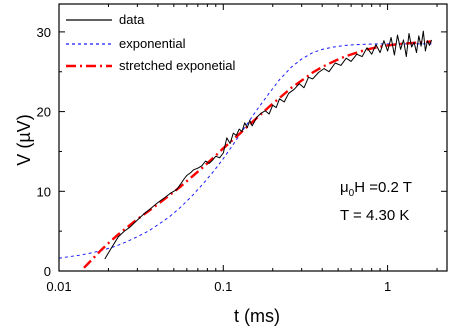 This screenshot has width=462, height=333. I want to click on field-prefix: μ, so click(344, 187).